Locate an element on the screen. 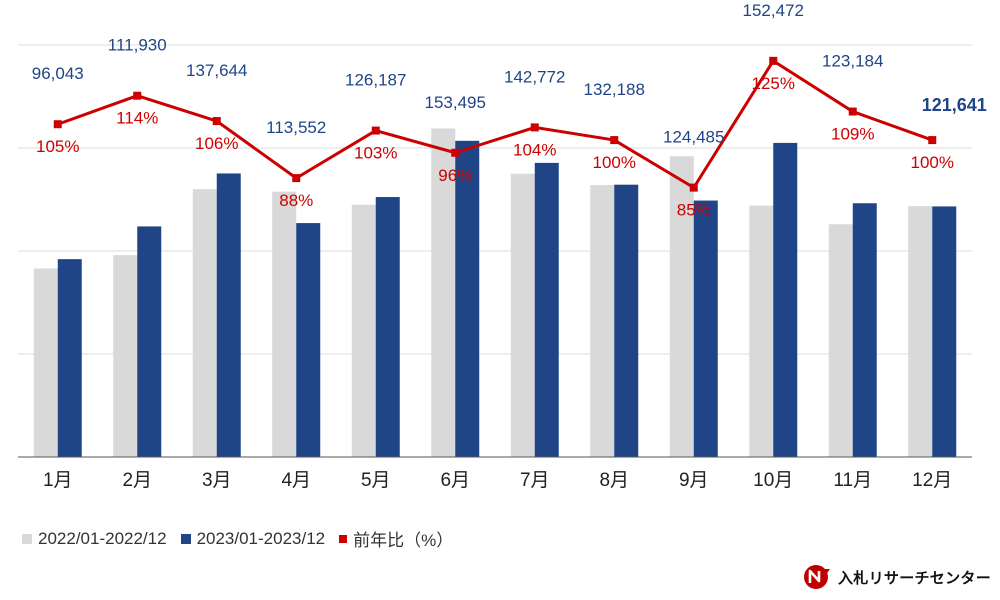 The image size is (1000, 600). bar-value-label: 123,184 is located at coordinates (852, 61).